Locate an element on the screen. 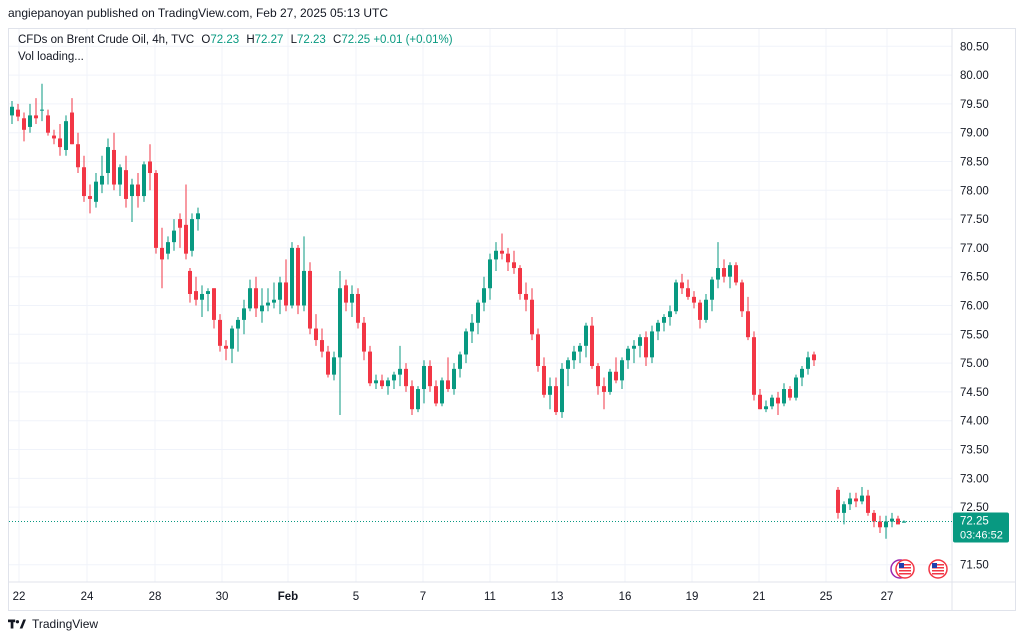 The width and height of the screenshot is (1024, 641). x-tick-label: 11 is located at coordinates (490, 597).